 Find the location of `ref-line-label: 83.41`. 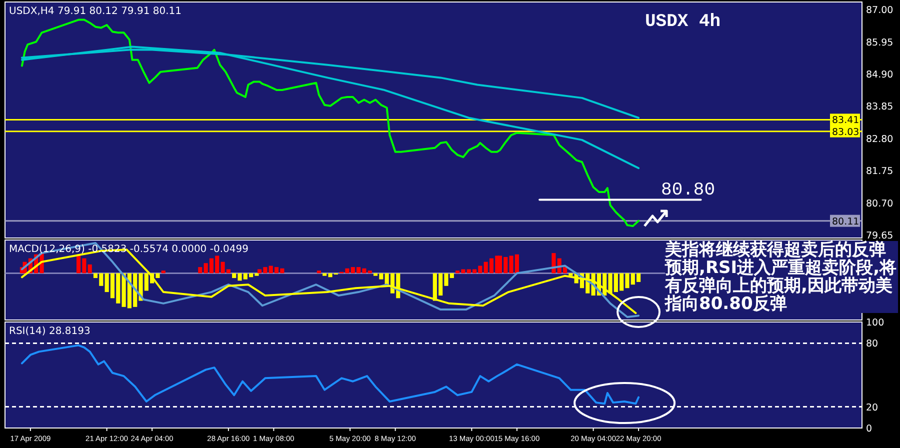

ref-line-label: 83.41 is located at coordinates (846, 120).